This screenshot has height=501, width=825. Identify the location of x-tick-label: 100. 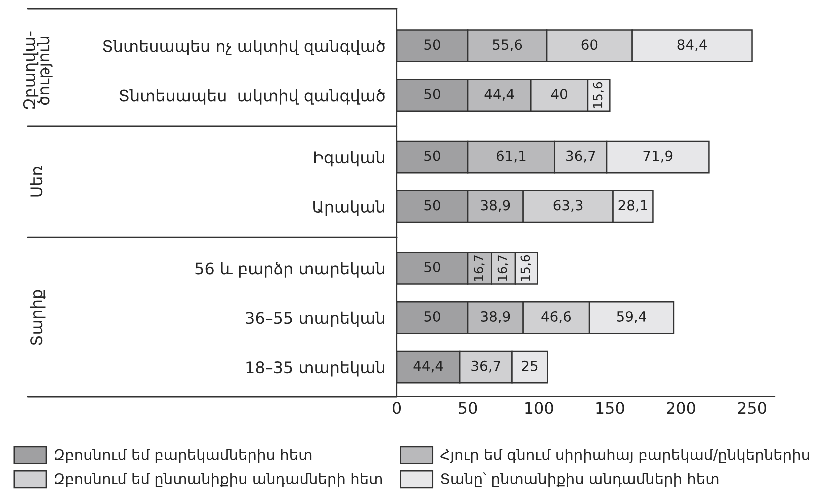
(540, 408).